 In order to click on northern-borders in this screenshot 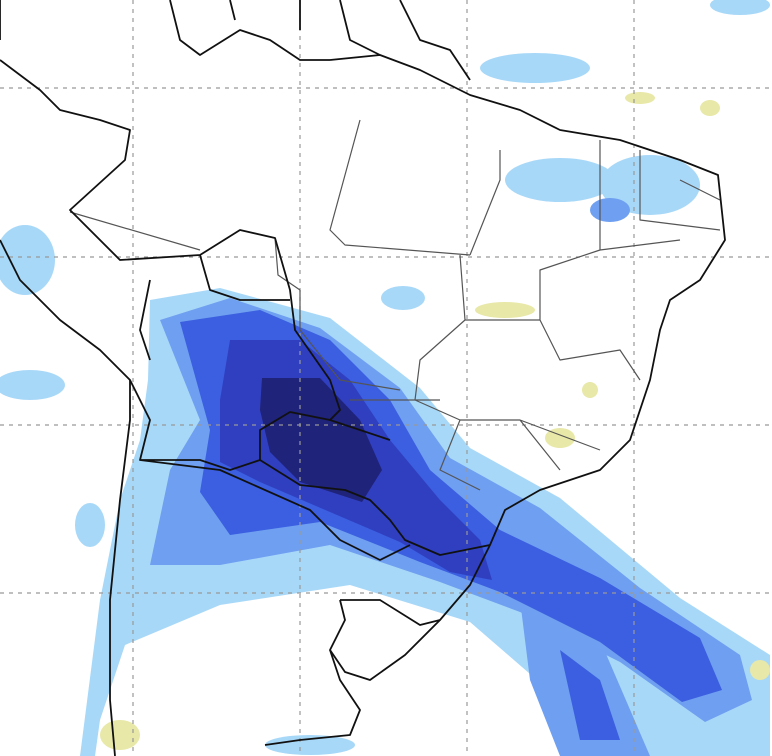, I will do `click(235, 40)`.